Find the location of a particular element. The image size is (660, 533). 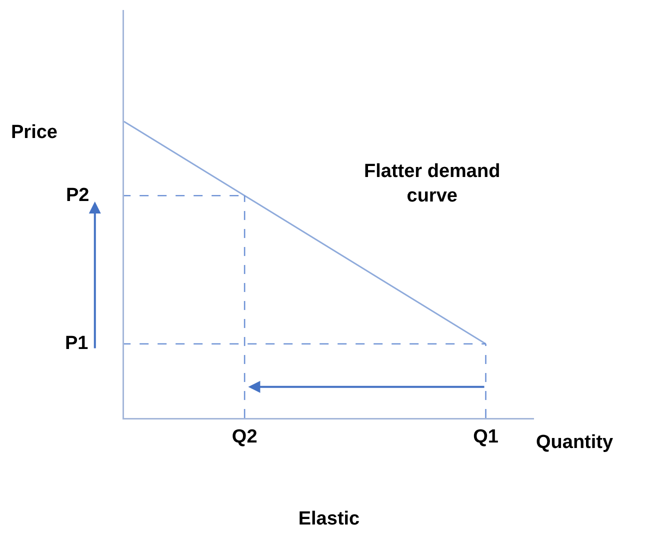

x-axis-title: Quantity is located at coordinates (575, 442).